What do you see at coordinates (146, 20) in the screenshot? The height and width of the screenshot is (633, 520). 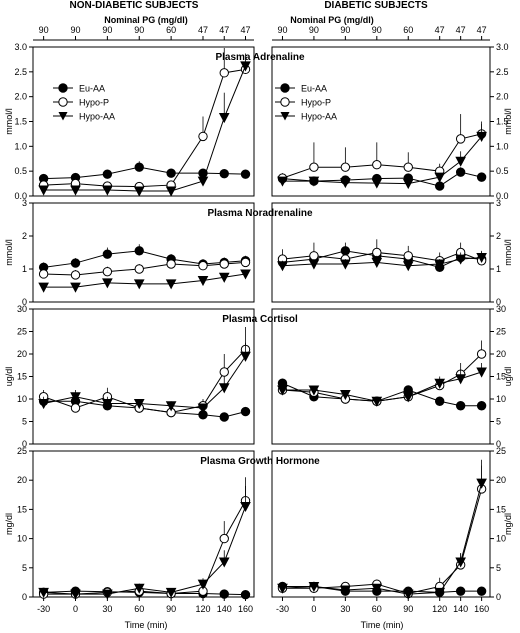 I see `left-nominal-label: Nominal PG (mg/dl)` at bounding box center [146, 20].